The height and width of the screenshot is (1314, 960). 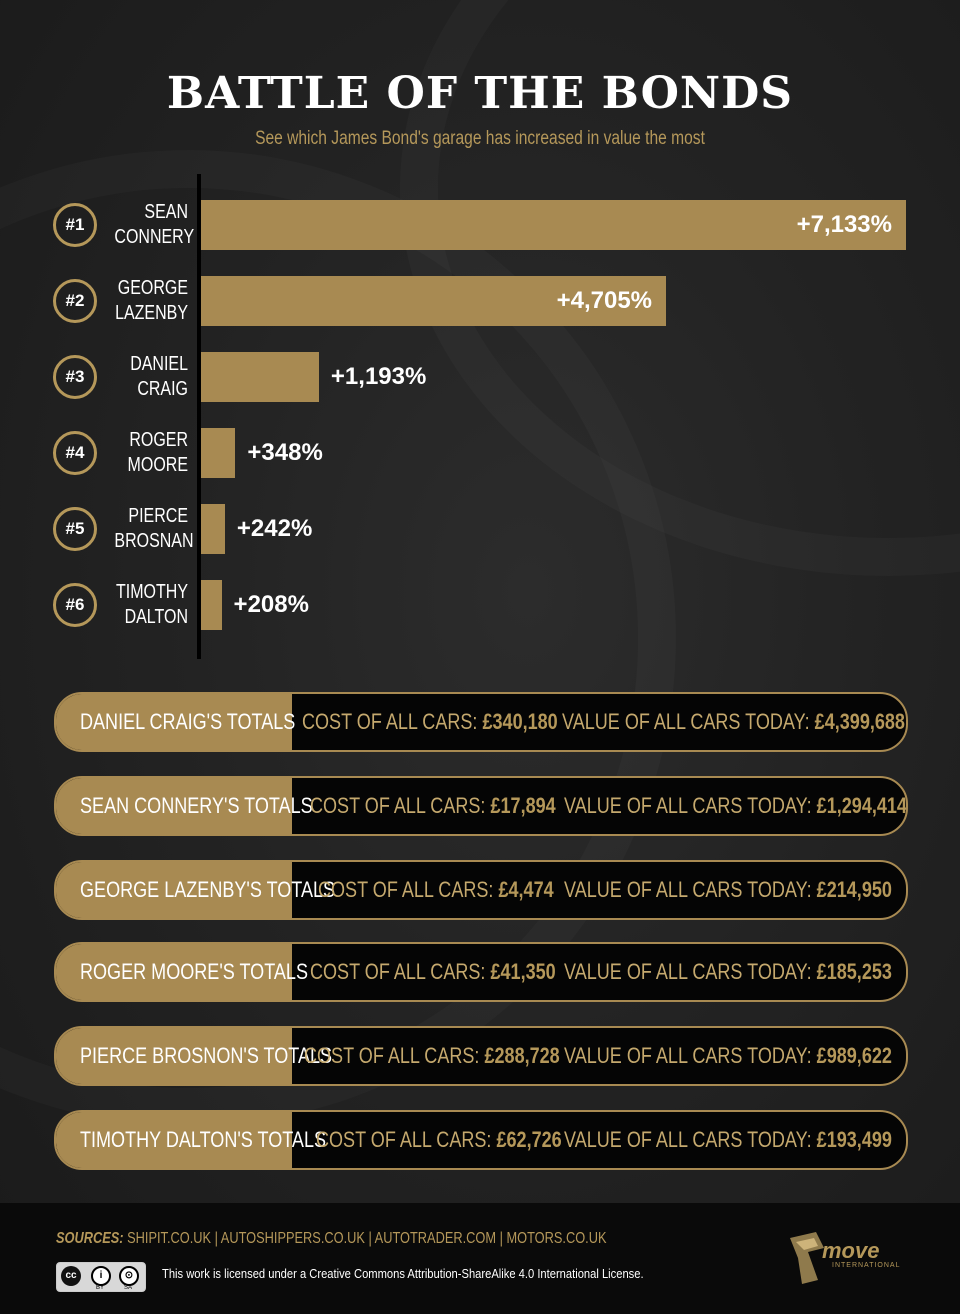 I want to click on bond-name-label: PIERCE BROSNAN, so click(x=154, y=529).